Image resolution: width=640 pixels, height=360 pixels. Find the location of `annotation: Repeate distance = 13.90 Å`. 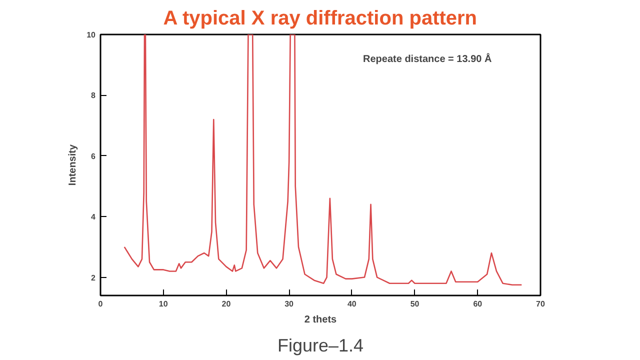

annotation: Repeate distance = 13.90 Å is located at coordinates (427, 58).